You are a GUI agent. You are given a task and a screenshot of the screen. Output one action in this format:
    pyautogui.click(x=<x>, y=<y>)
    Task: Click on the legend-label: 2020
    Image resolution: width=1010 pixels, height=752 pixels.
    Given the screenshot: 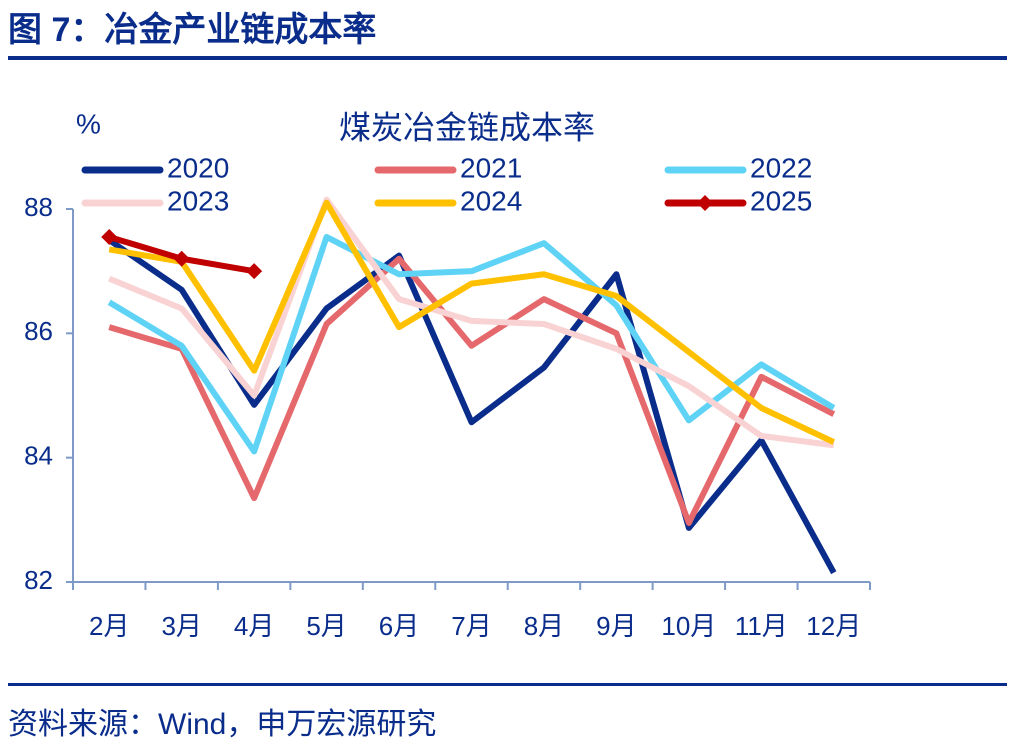 What is the action you would take?
    pyautogui.click(x=198, y=167)
    